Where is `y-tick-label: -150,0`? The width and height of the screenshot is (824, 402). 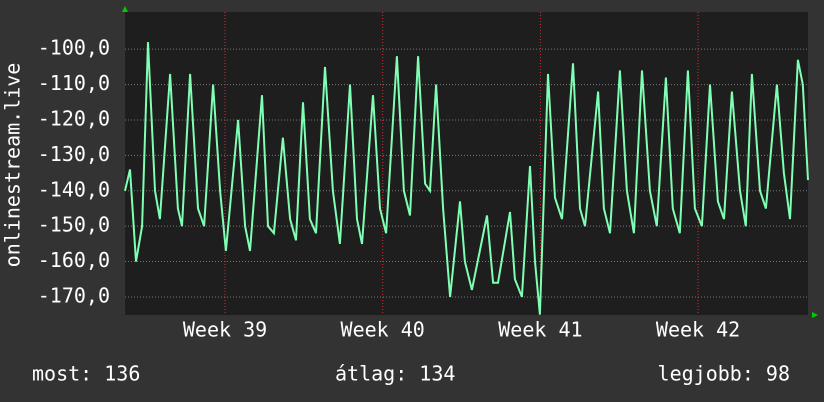 y-tick-label: -150,0 is located at coordinates (74, 225).